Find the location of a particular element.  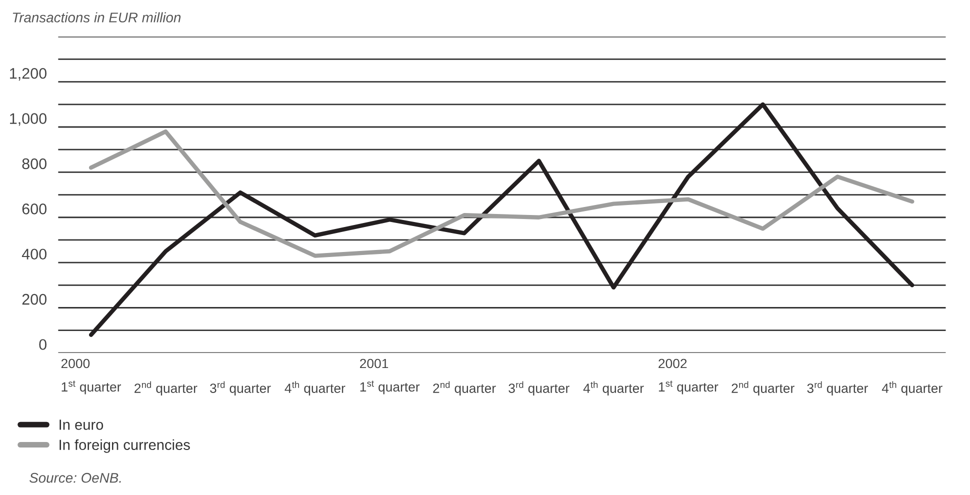

x-tick-label: 2000 1$^{st}$ quarter is located at coordinates (91, 376).